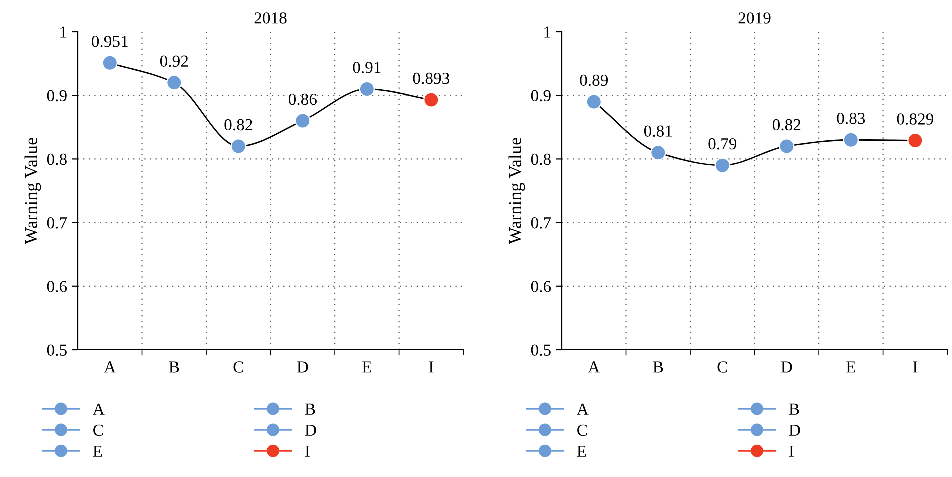  What do you see at coordinates (915, 119) in the screenshot?
I see `data-label: 0.829` at bounding box center [915, 119].